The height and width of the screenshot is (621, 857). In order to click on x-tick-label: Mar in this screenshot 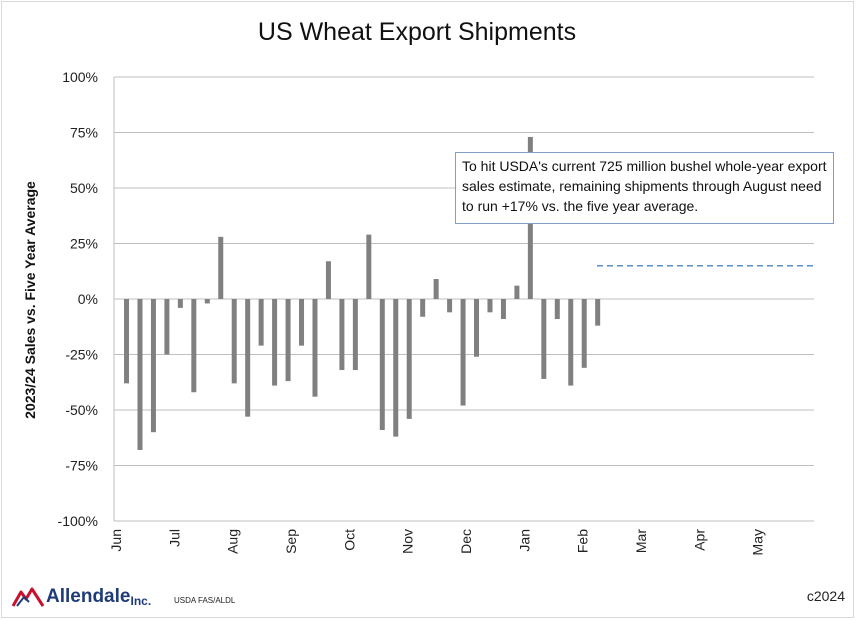, I will do `click(641, 541)`.